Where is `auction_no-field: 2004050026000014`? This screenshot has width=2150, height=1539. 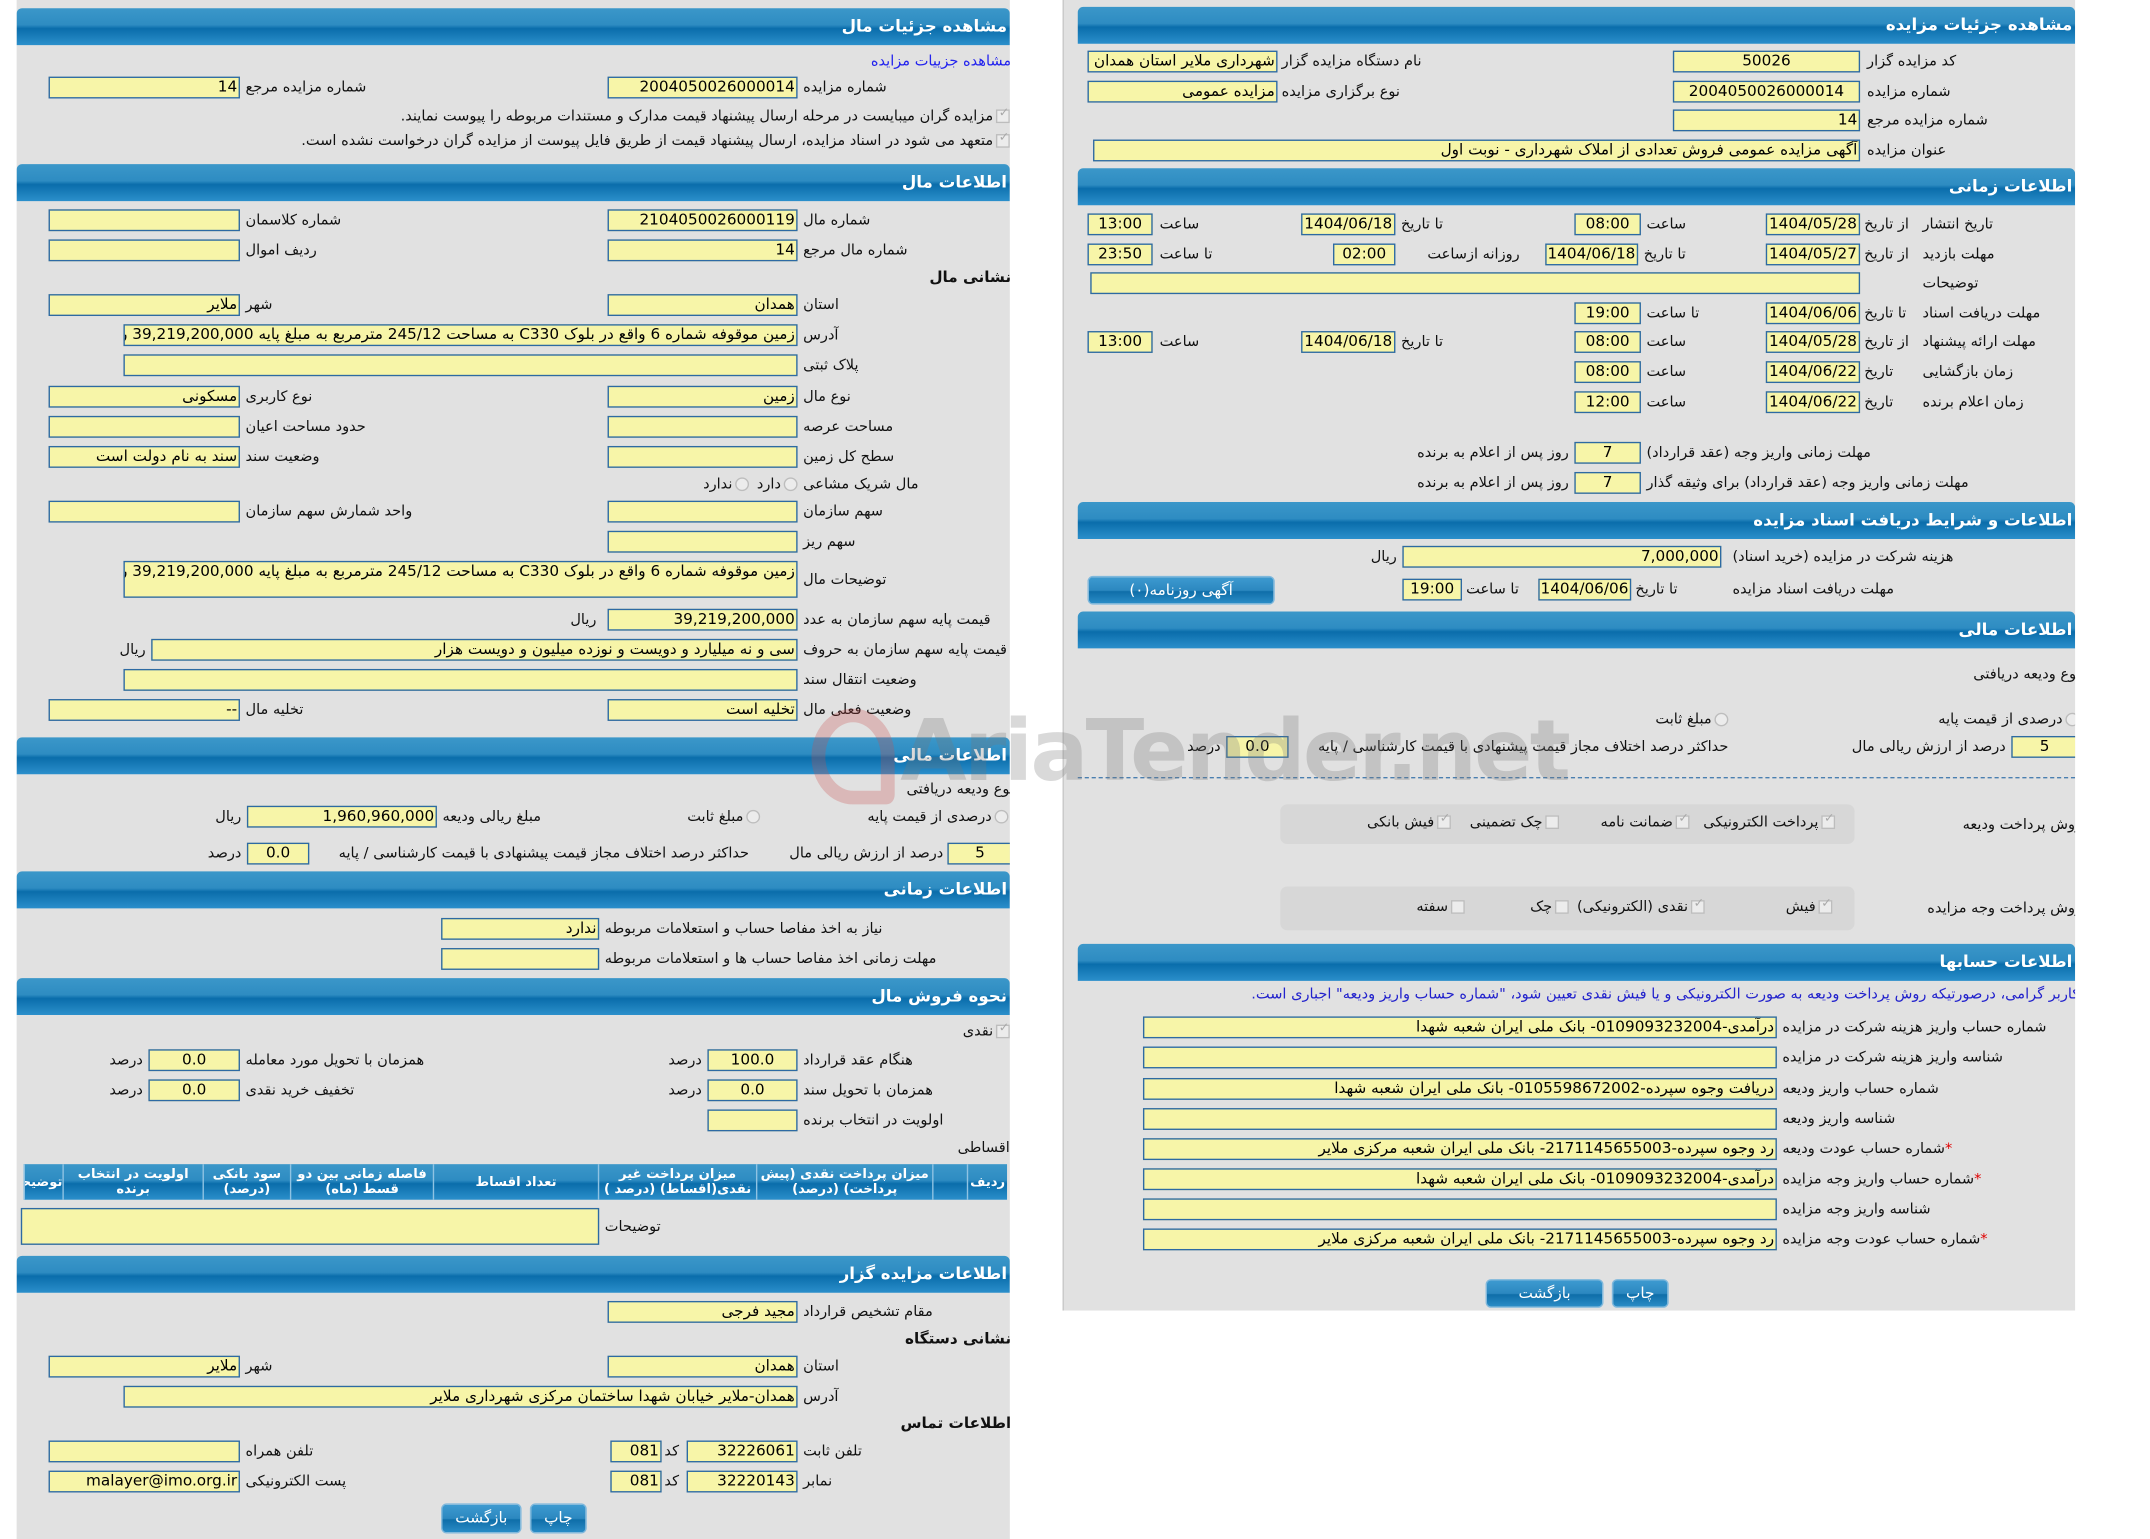
auction_no-field: 2004050026000014 is located at coordinates (702, 87).